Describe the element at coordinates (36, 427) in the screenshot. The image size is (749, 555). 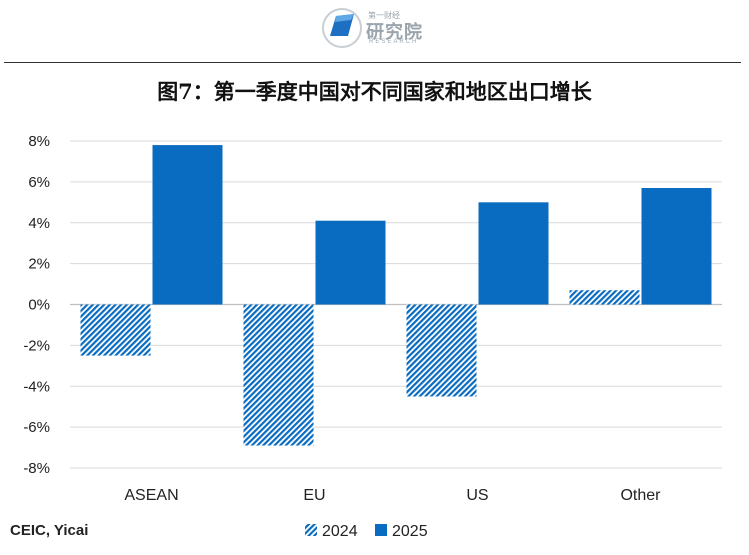
I see `y-tick-label: -6%` at that location.